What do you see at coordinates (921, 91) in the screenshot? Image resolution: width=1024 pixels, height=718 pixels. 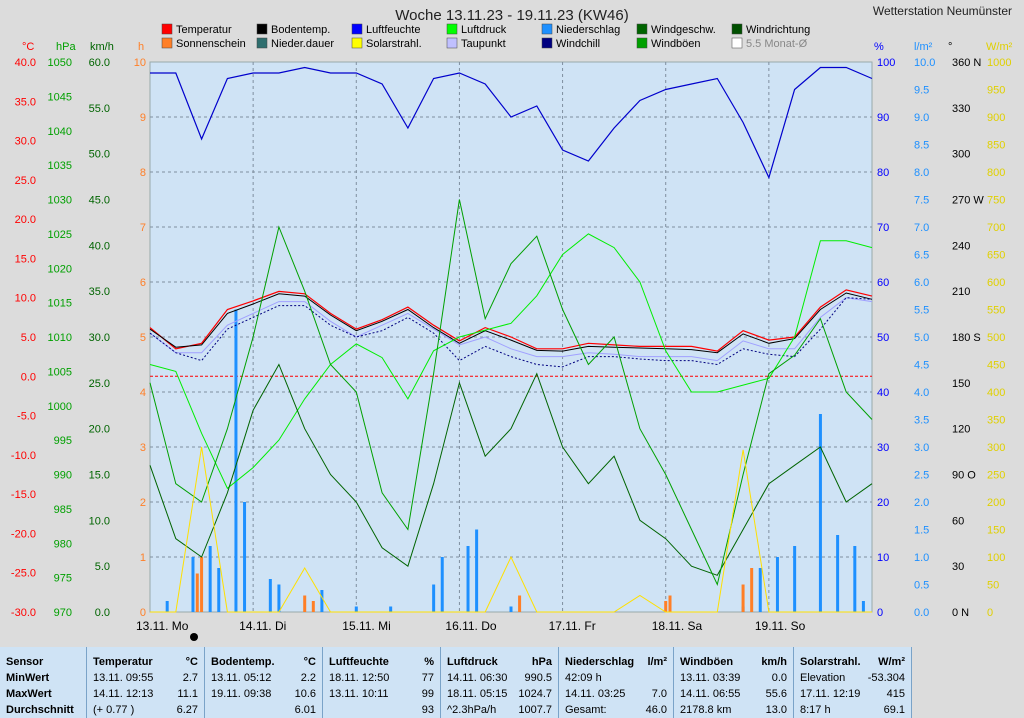 I see `rain-tick-label: 9.5` at bounding box center [921, 91].